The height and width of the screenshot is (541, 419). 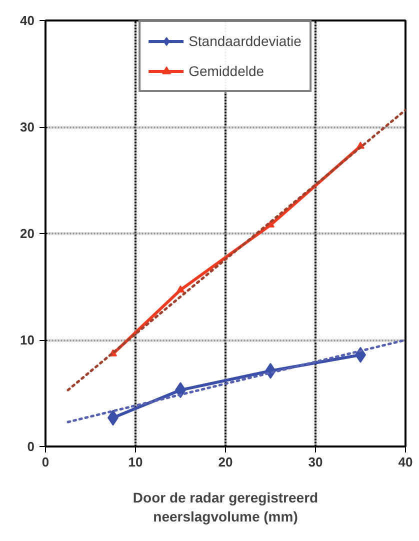 I want to click on x-tick-label: 40, so click(x=405, y=462).